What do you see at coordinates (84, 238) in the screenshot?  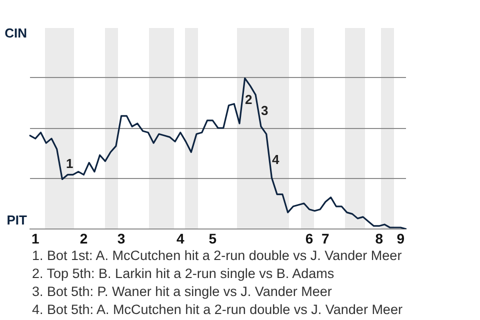 I see `x-tick-label: 2` at bounding box center [84, 238].